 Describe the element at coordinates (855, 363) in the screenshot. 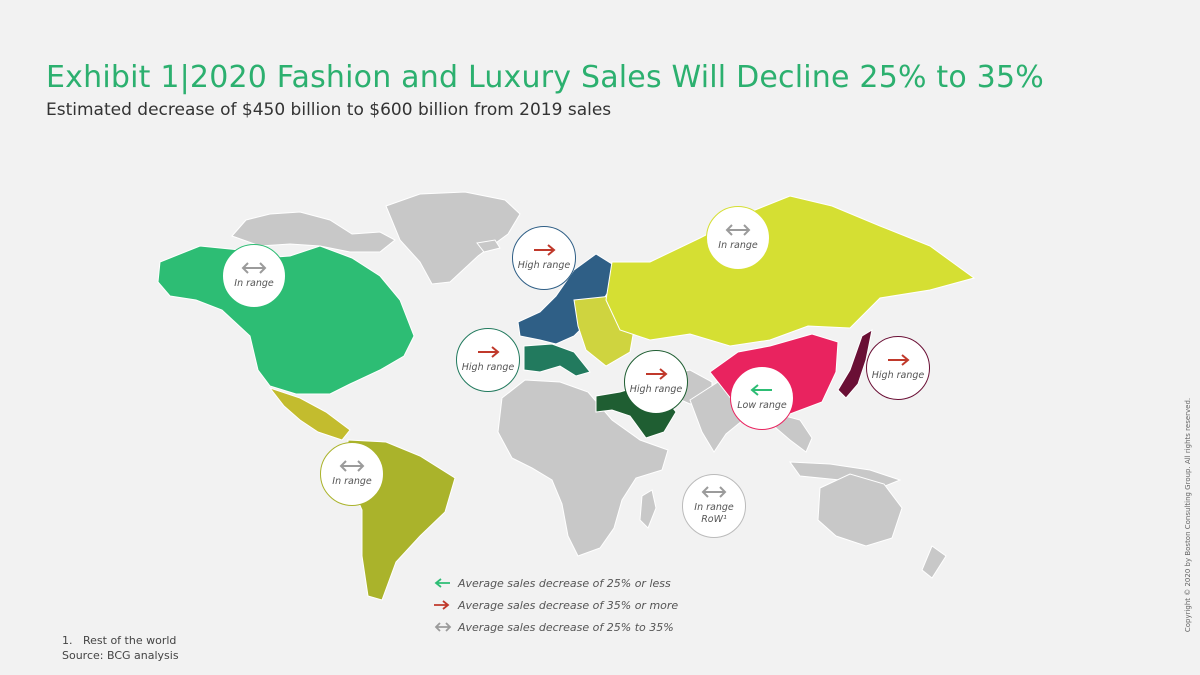

I see `japan-region` at that location.